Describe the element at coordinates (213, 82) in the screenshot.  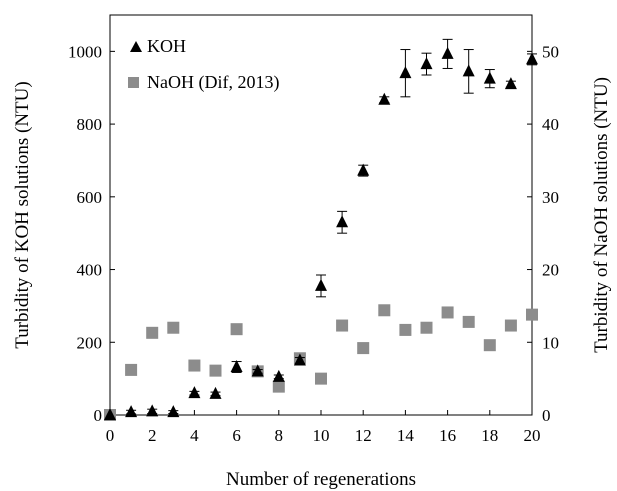
I see `legend-naoh-label: NaOH (Dif, 2013)` at that location.